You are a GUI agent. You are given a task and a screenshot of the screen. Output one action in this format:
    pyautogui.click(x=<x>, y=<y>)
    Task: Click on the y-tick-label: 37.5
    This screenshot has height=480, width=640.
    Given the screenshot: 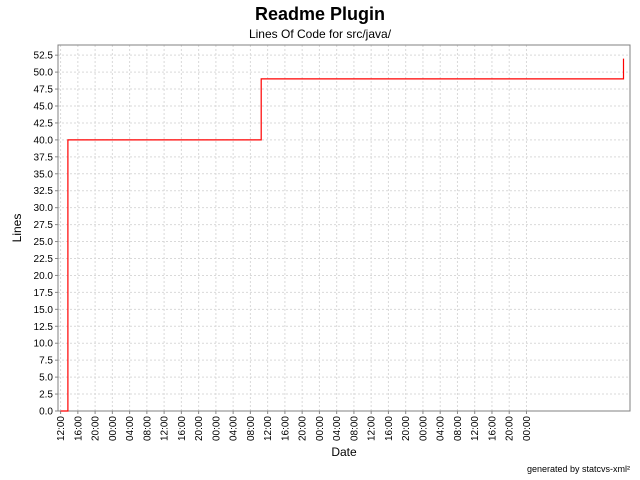 What is the action you would take?
    pyautogui.click(x=44, y=157)
    